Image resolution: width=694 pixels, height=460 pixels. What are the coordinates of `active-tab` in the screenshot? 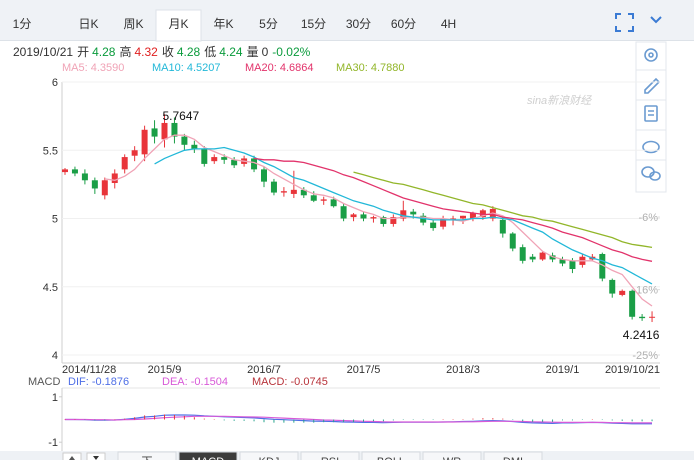 It's located at (178, 25).